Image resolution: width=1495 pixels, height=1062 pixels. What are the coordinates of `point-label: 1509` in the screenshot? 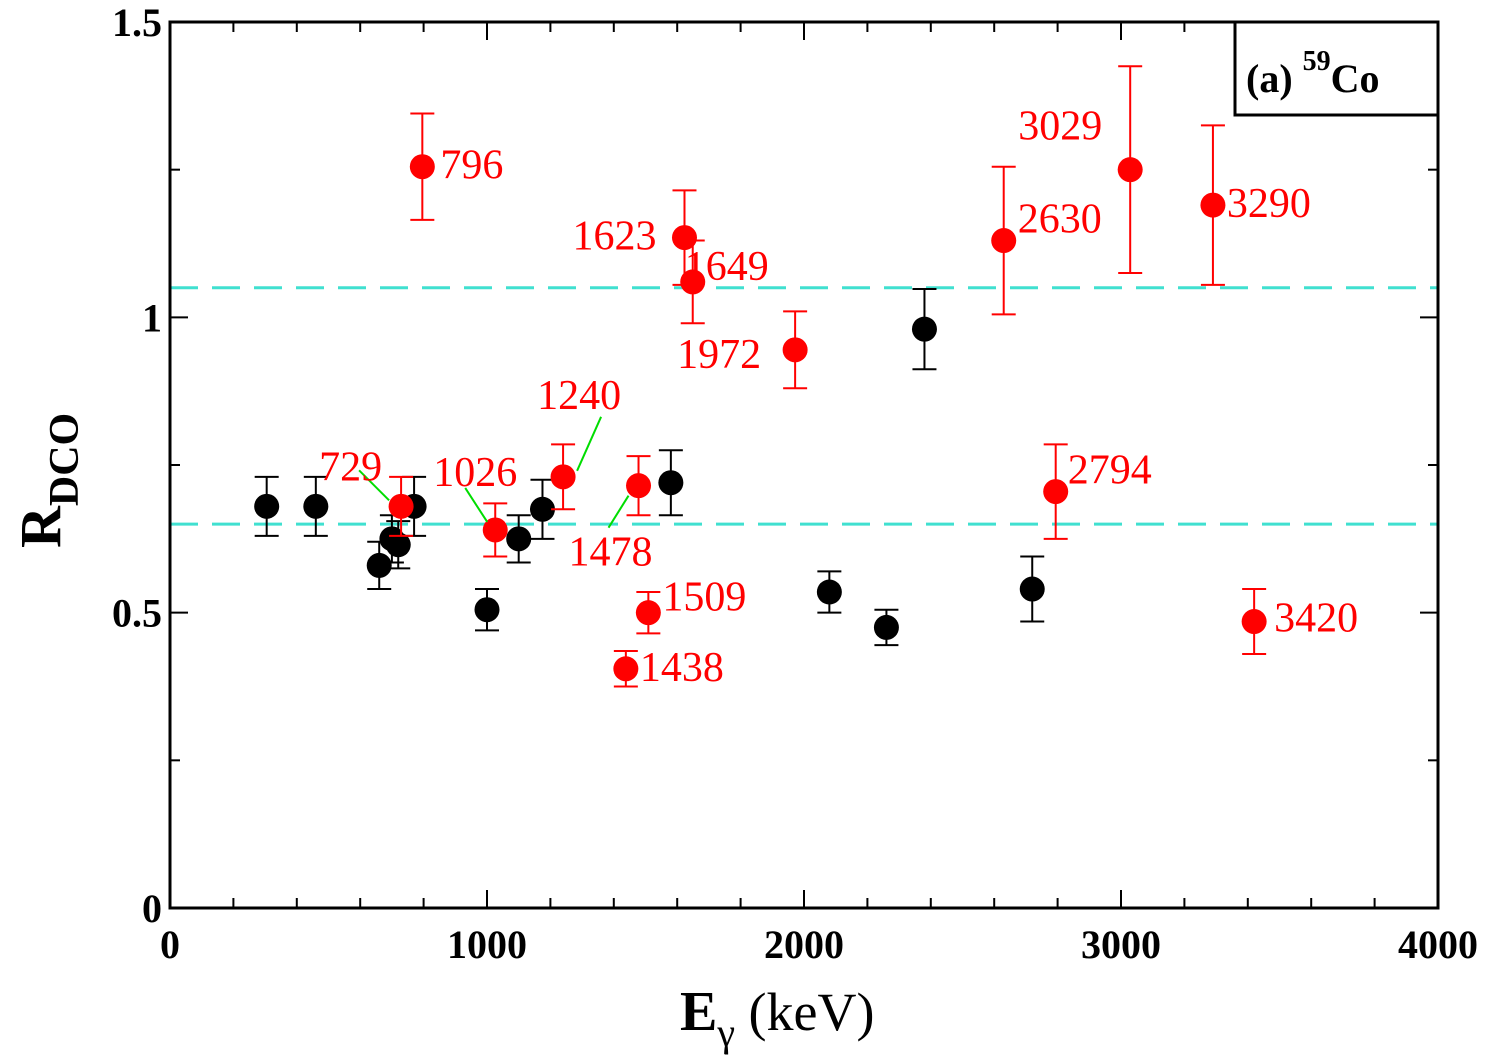 It's located at (704, 598).